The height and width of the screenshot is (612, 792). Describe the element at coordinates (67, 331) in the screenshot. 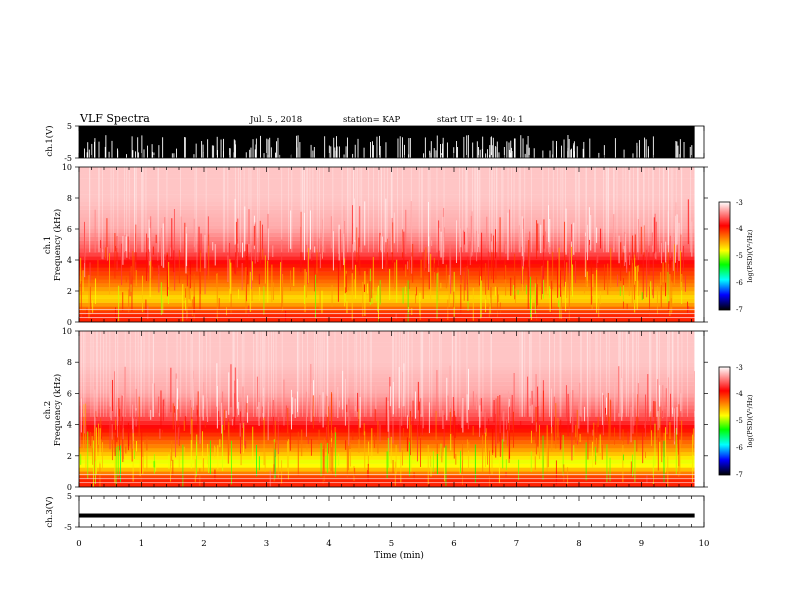

I see `ch2-spectrogram-ytick-label: 10` at that location.